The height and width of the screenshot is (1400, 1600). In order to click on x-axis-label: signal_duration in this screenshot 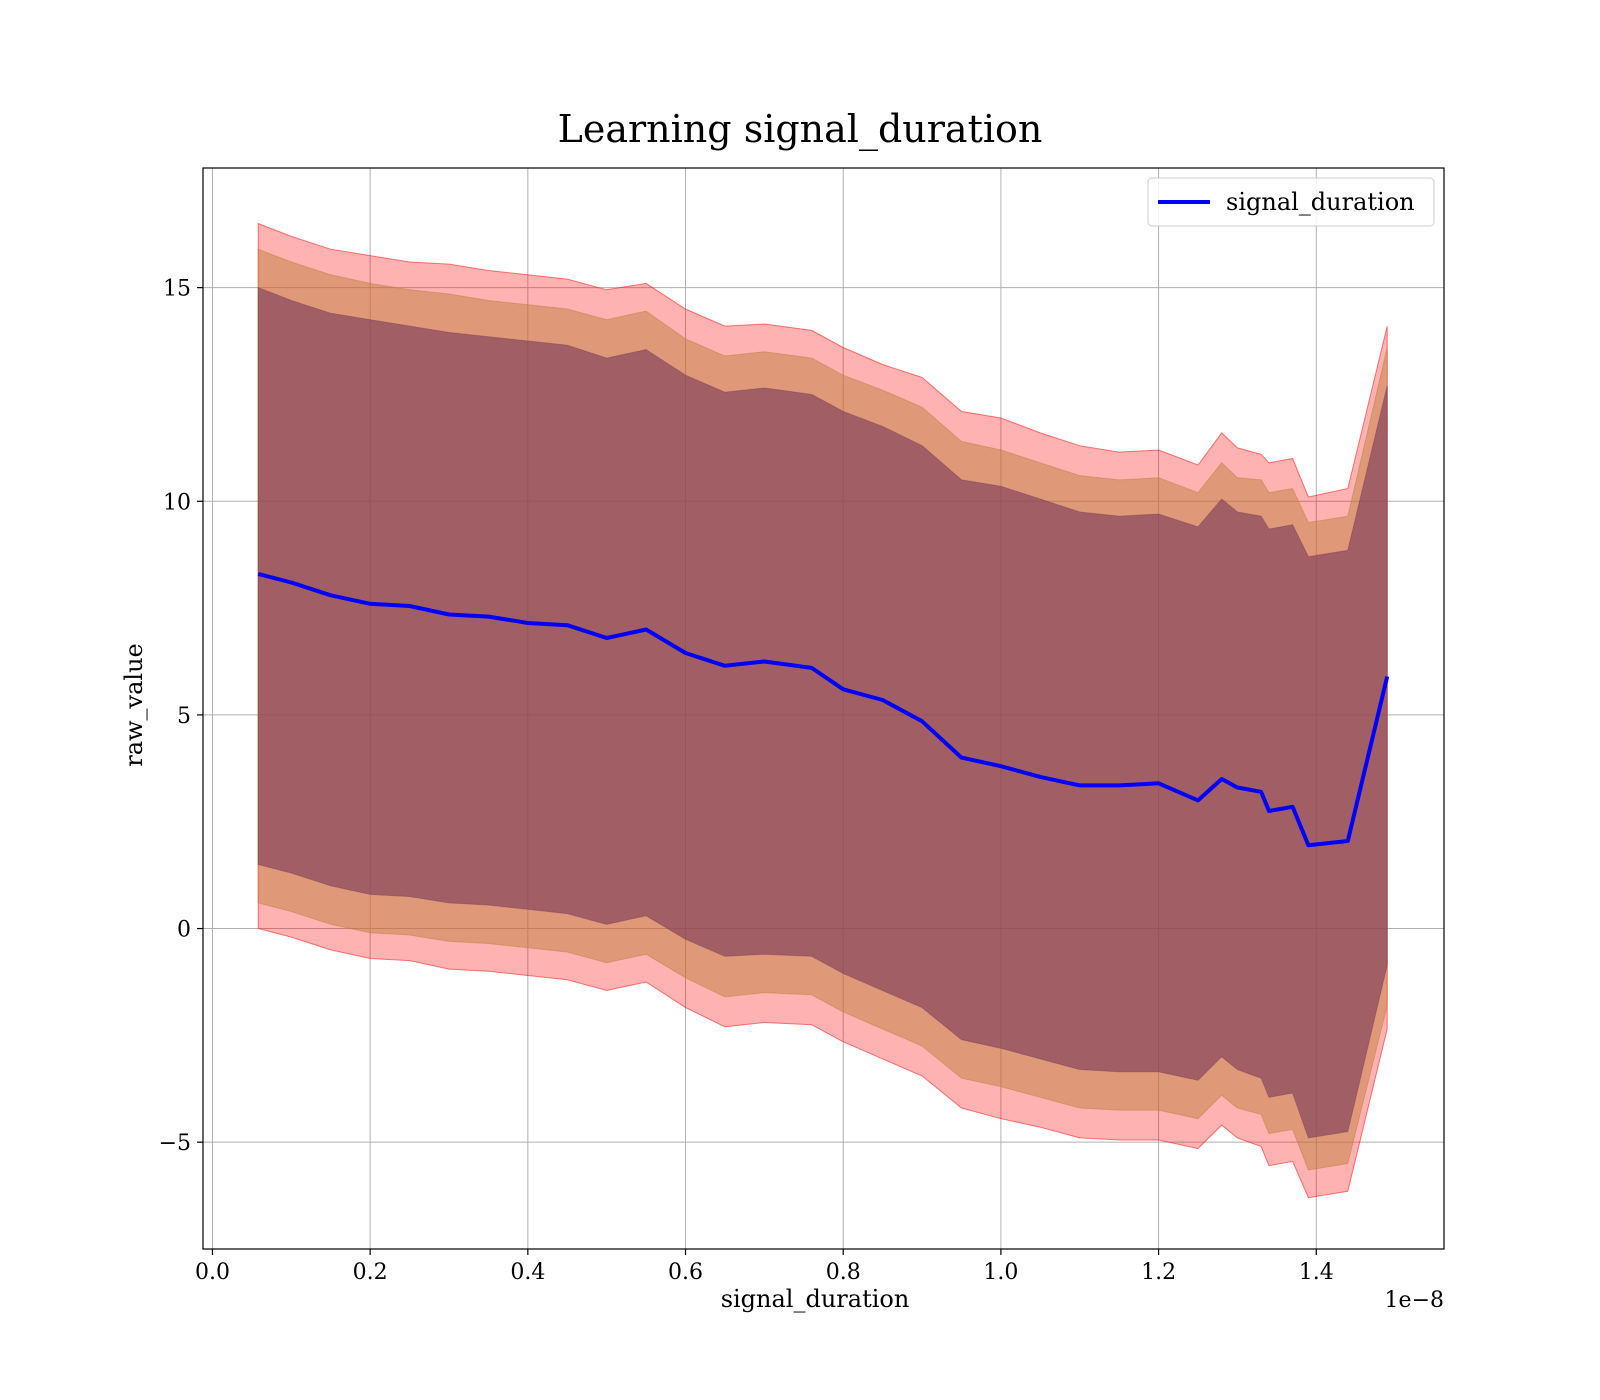, I will do `click(815, 1299)`.